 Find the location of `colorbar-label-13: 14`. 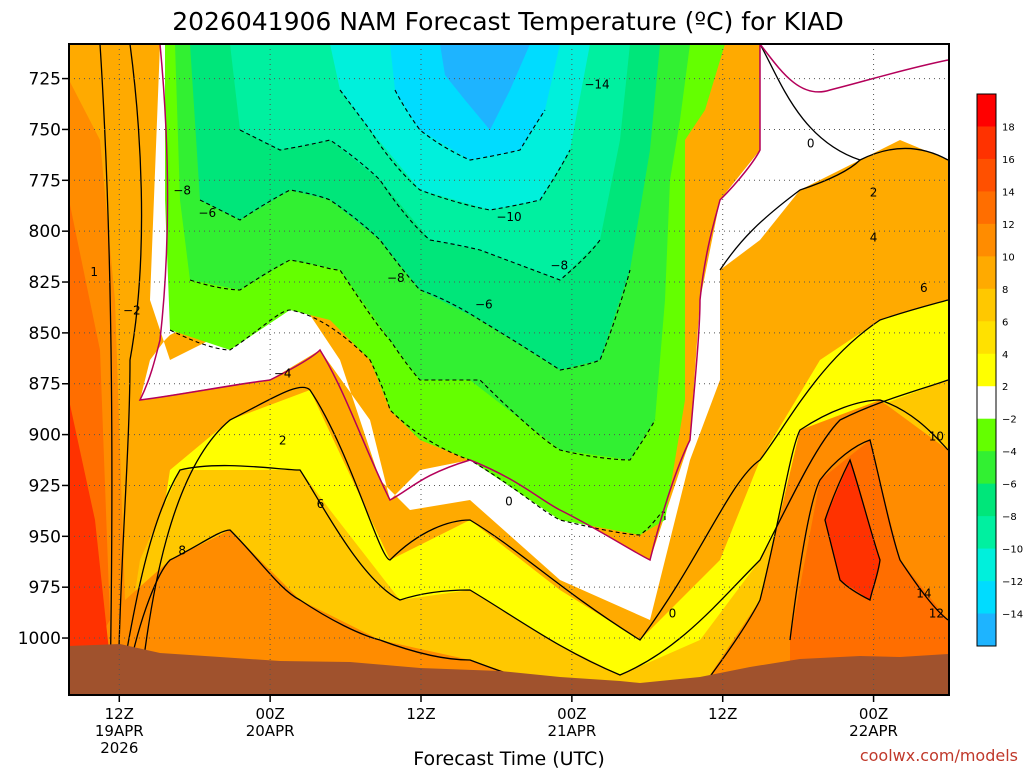

colorbar-label-13: 14 is located at coordinates (1008, 192).